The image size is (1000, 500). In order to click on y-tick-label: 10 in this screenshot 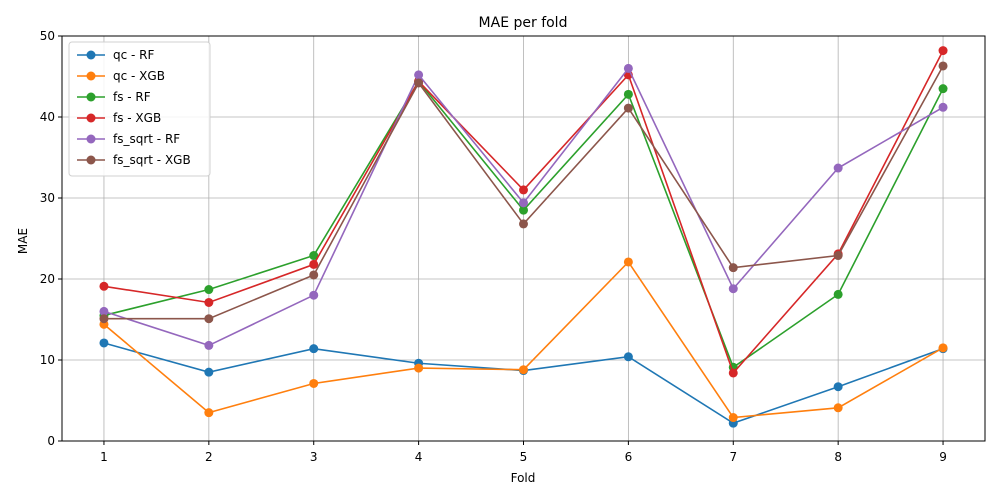, I will do `click(47, 360)`.